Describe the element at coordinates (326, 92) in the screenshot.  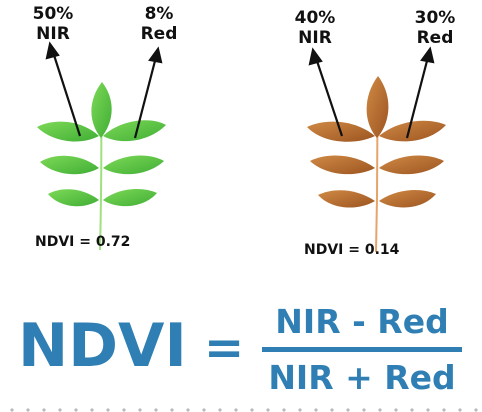
I see `stressed-nir-arrow` at that location.